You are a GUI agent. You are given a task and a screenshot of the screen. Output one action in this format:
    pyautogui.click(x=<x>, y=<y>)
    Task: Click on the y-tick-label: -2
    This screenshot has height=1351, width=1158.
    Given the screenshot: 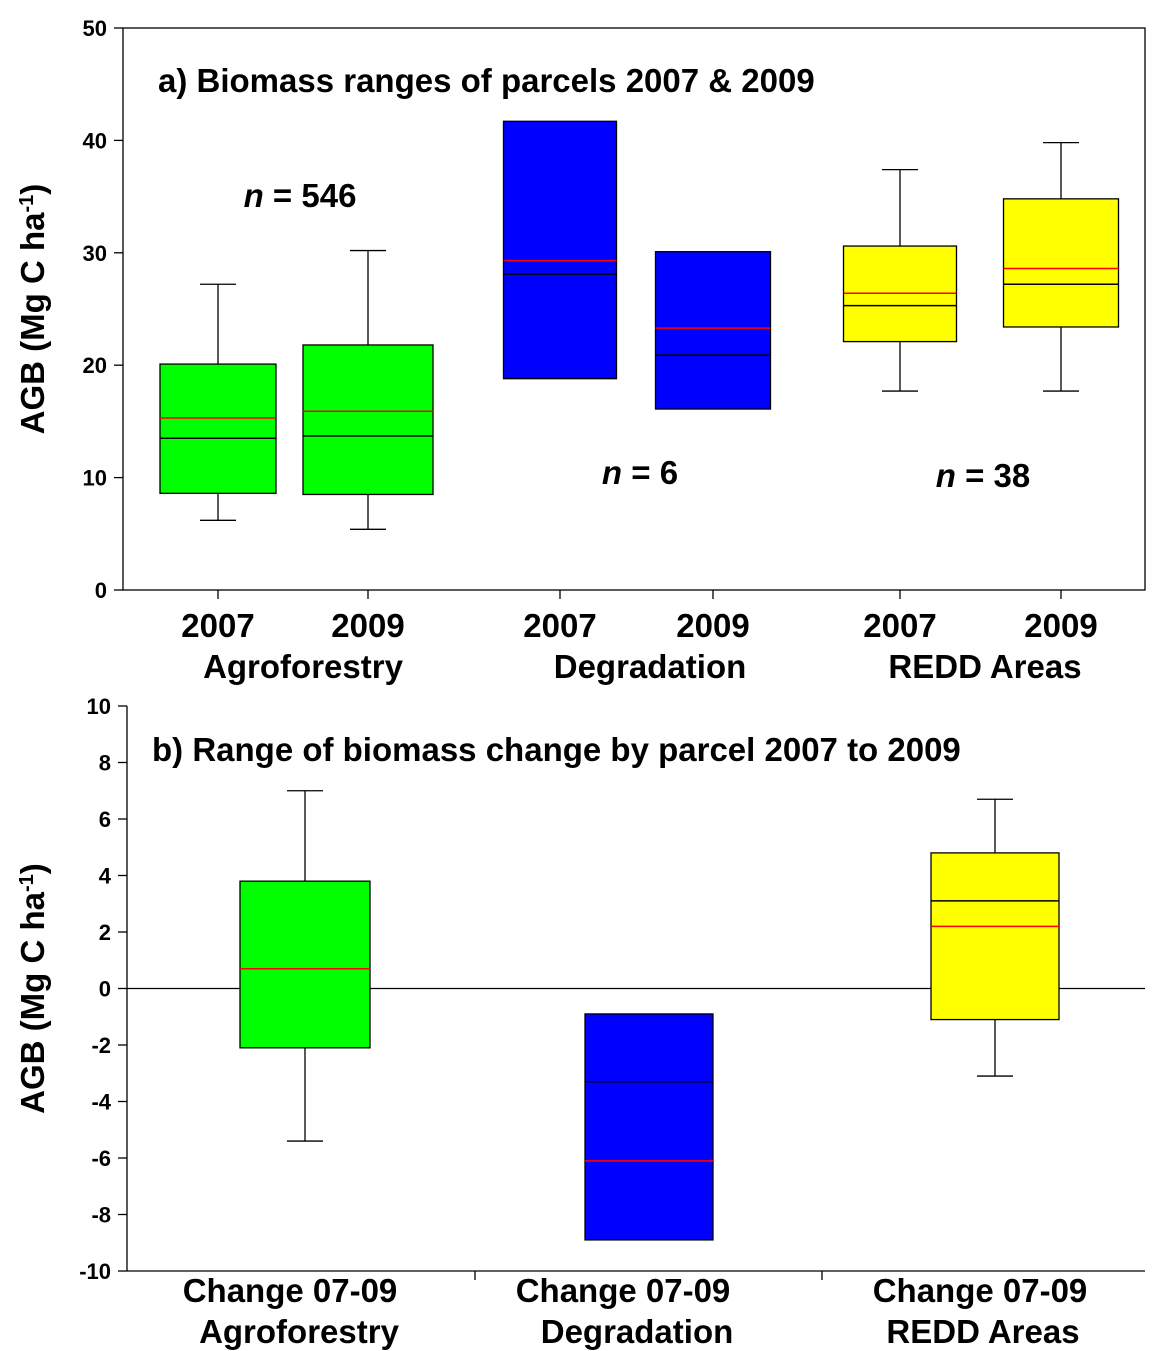 What is the action you would take?
    pyautogui.click(x=101, y=1045)
    